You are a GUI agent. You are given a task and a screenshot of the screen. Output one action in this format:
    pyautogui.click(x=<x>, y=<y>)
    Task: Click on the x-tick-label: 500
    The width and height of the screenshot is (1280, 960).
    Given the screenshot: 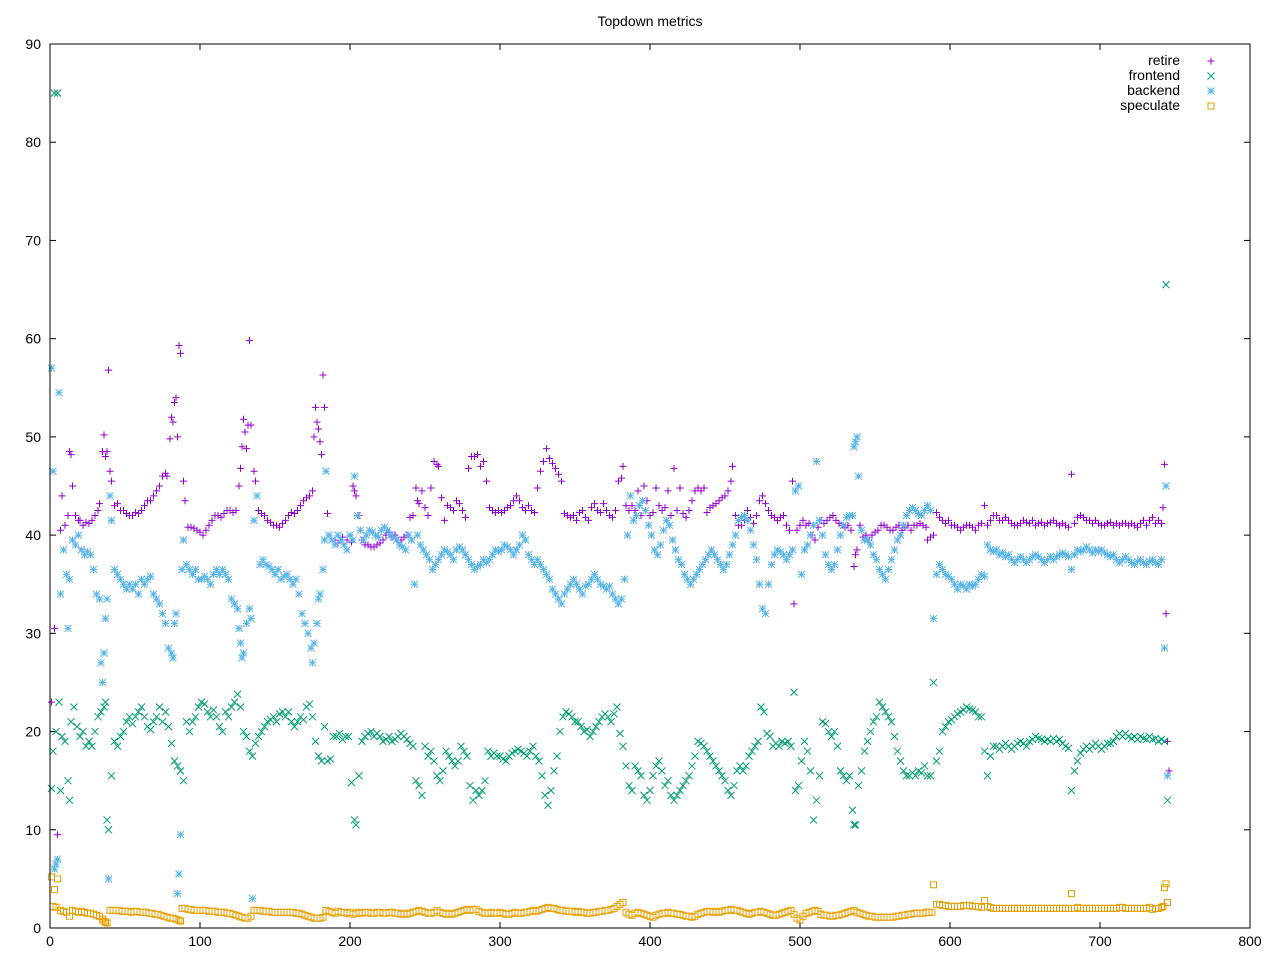 What is the action you would take?
    pyautogui.click(x=800, y=941)
    